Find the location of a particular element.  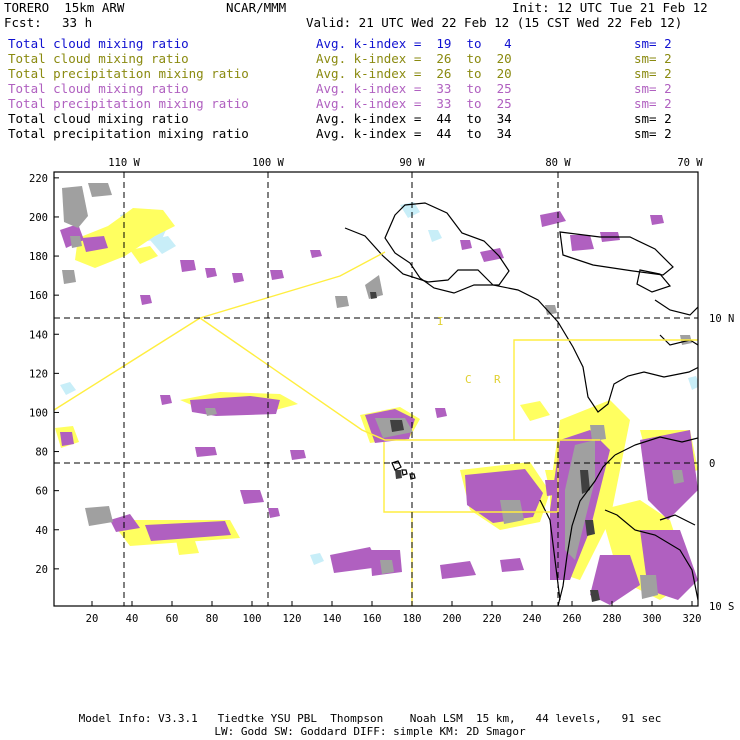

organization: NCAR/MMM is located at coordinates (256, 7).